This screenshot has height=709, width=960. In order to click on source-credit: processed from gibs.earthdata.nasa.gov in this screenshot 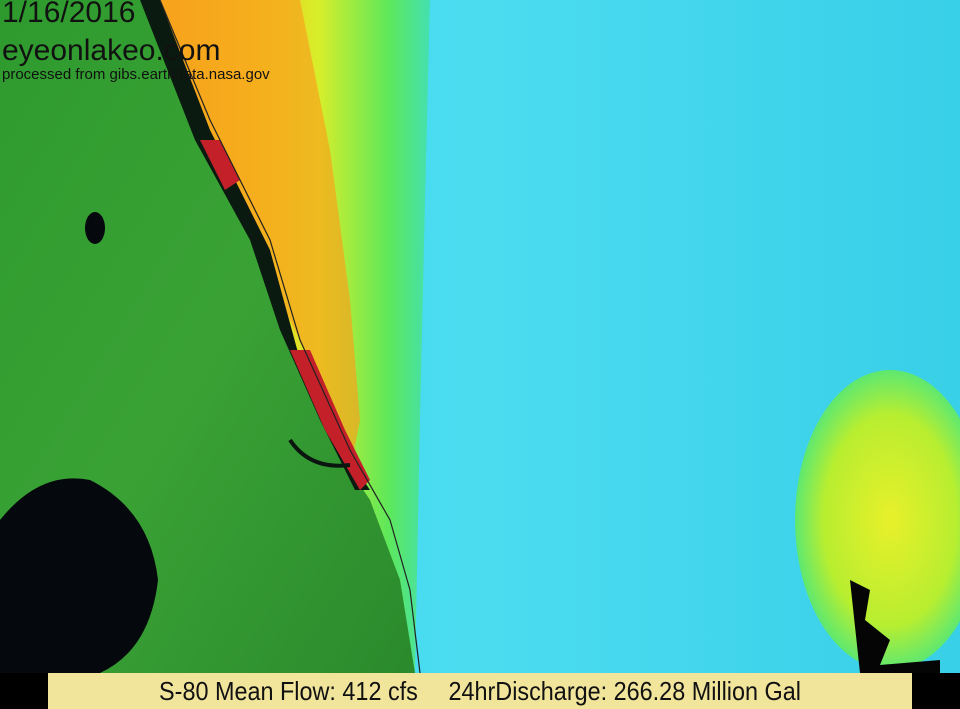, I will do `click(136, 74)`.